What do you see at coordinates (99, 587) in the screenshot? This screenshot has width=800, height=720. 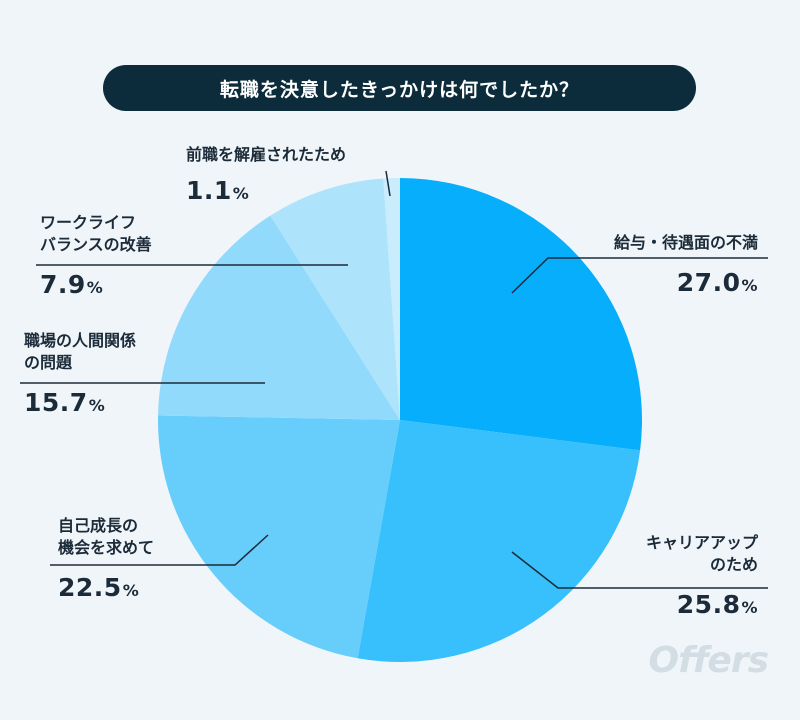 I see `slice-2-value: 22.5%` at bounding box center [99, 587].